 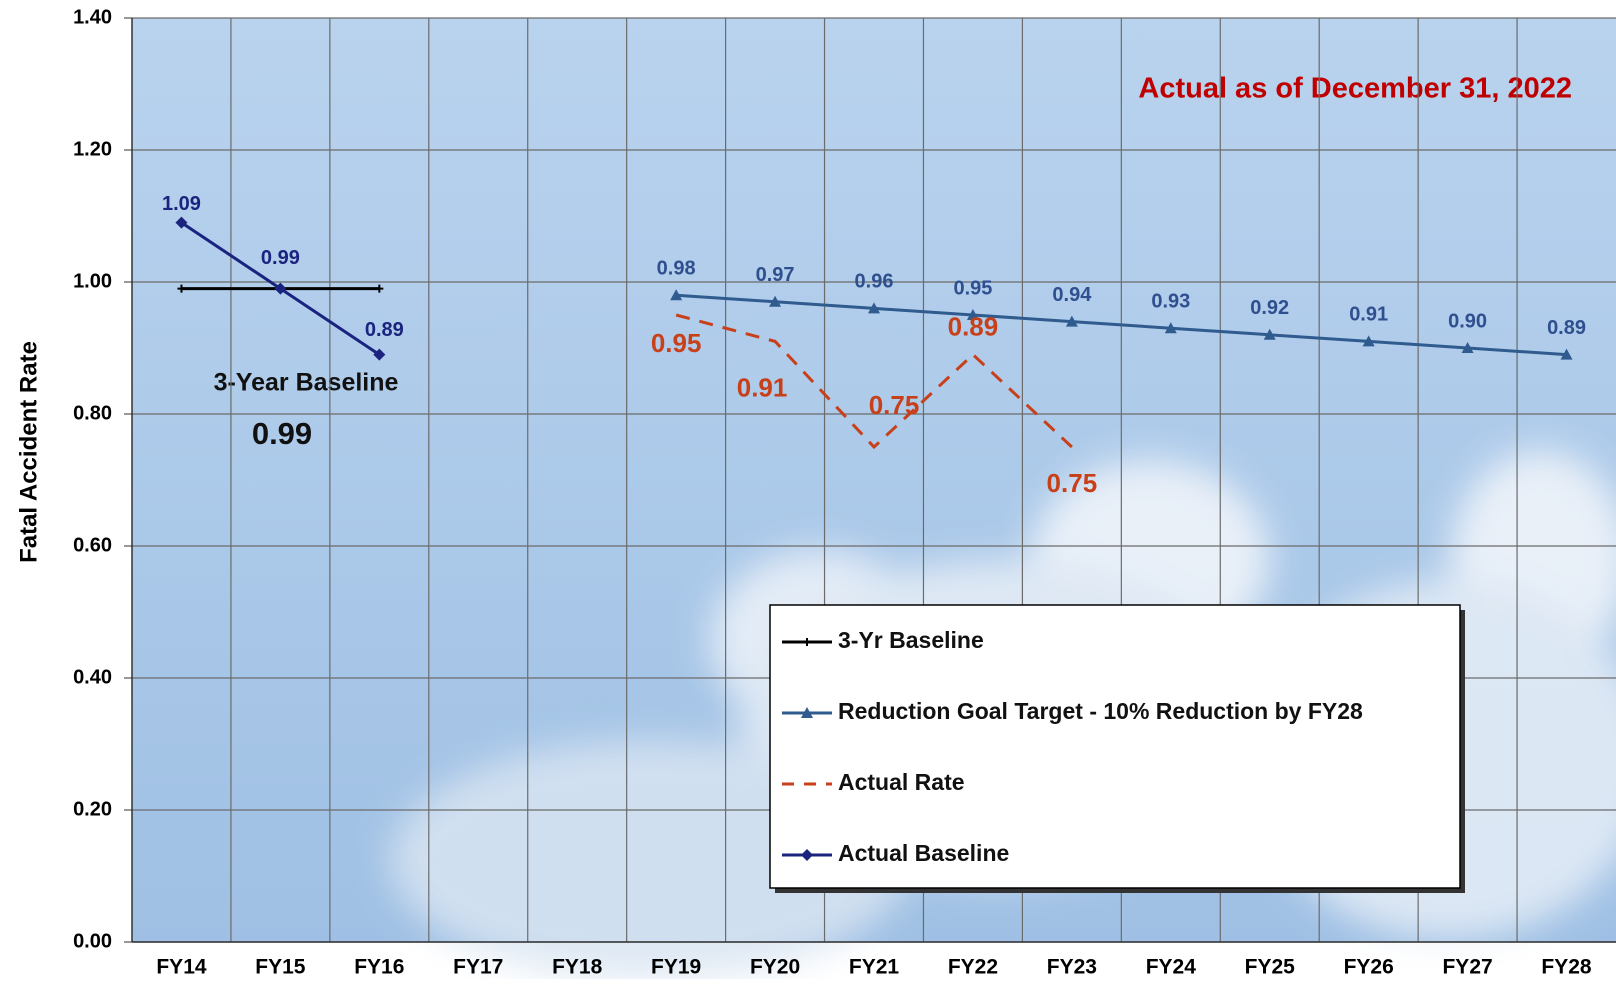 What do you see at coordinates (775, 275) in the screenshot?
I see `data-label: 0.97` at bounding box center [775, 275].